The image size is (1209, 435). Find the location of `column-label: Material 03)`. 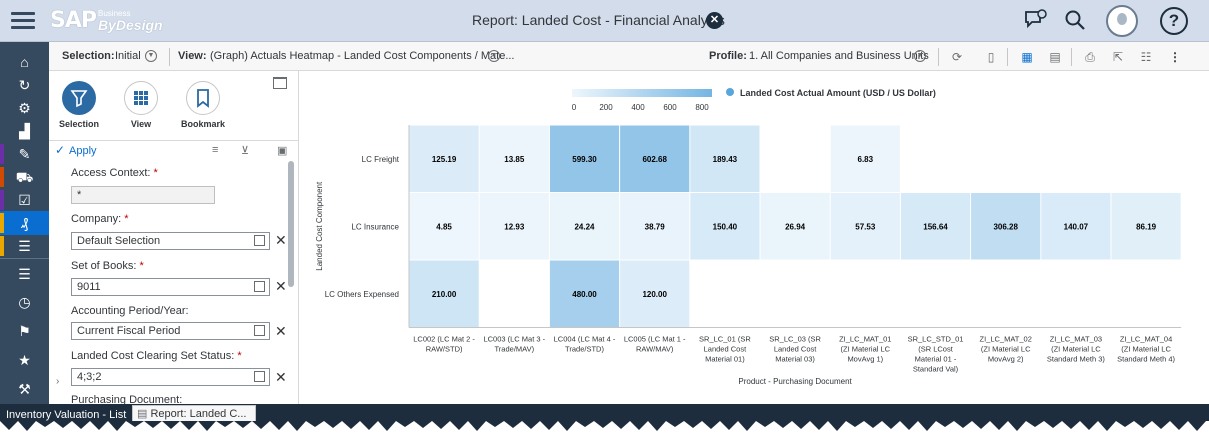

column-label: Material 03) is located at coordinates (795, 359).